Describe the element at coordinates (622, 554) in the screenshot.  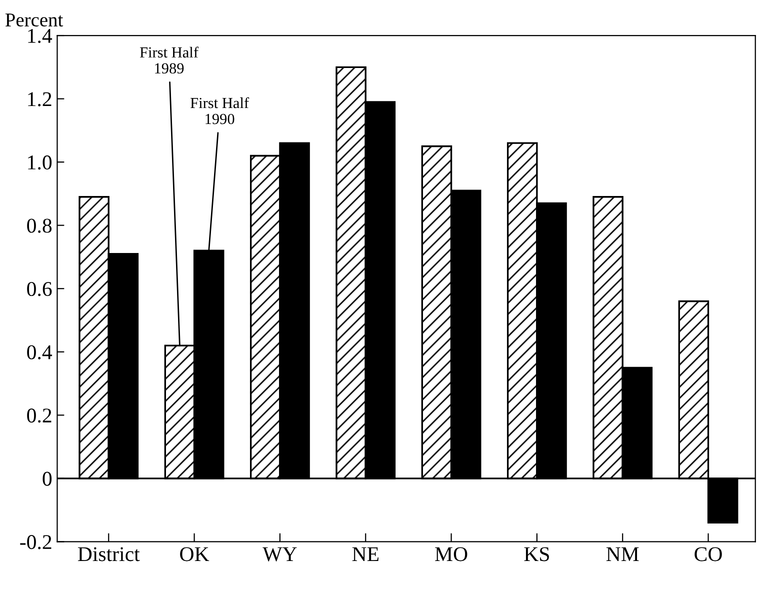
I see `x-tick-label: NM` at that location.